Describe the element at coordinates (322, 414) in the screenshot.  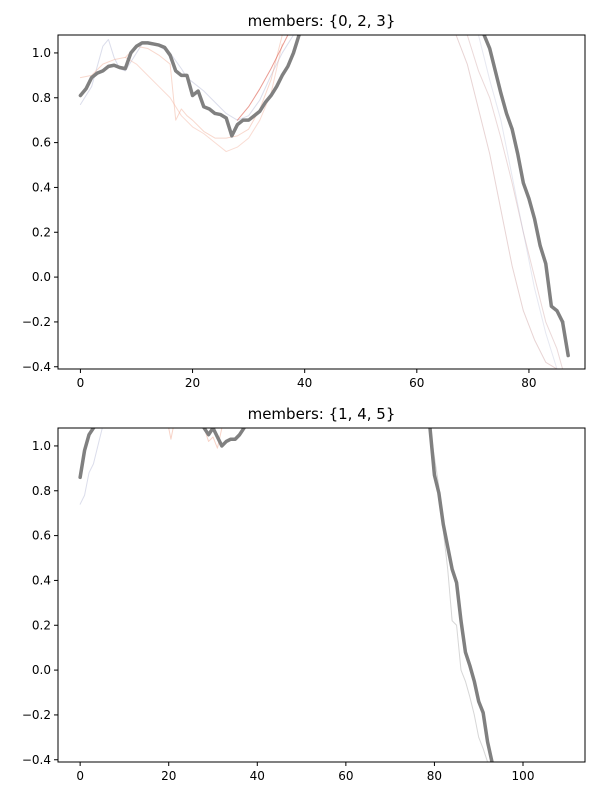
I see `chart-title: members: {1, 4, 5}` at that location.